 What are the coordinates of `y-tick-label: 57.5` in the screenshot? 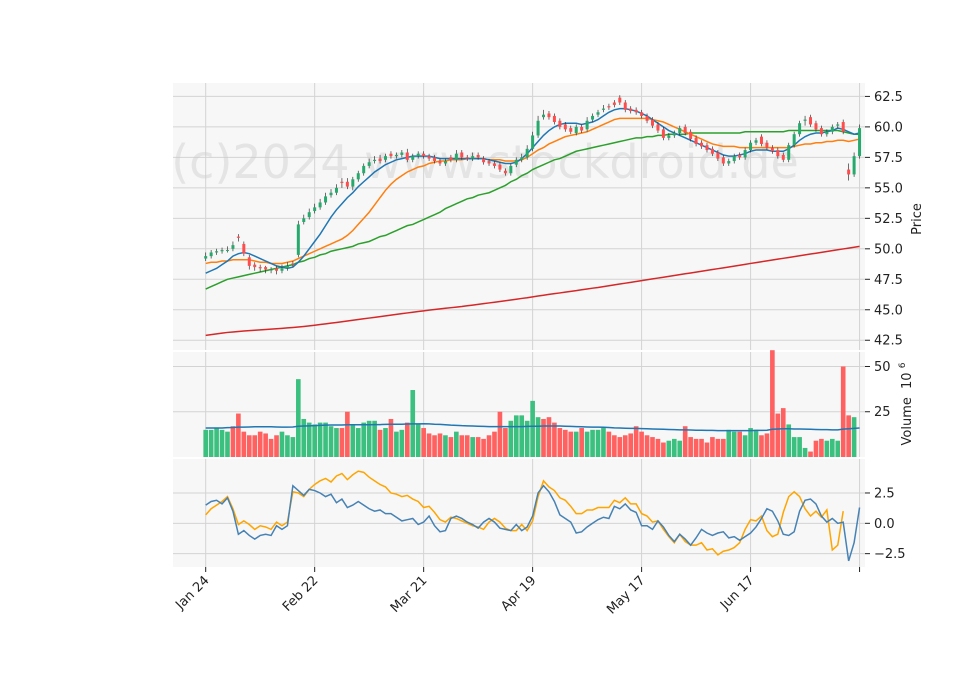 It's located at (888, 158).